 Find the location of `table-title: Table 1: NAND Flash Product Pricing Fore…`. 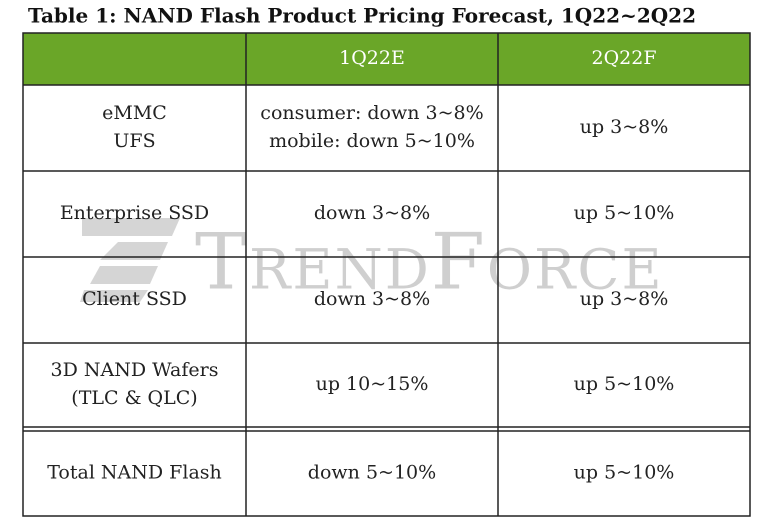

table-title: Table 1: NAND Flash Product Pricing Fore… is located at coordinates (362, 16).